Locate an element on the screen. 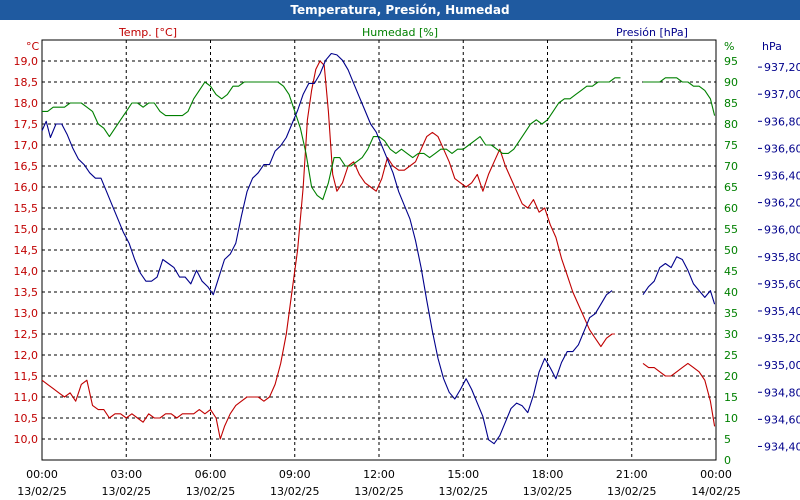 The width and height of the screenshot is (800, 500). pres-axis-unit: hPa is located at coordinates (772, 46).